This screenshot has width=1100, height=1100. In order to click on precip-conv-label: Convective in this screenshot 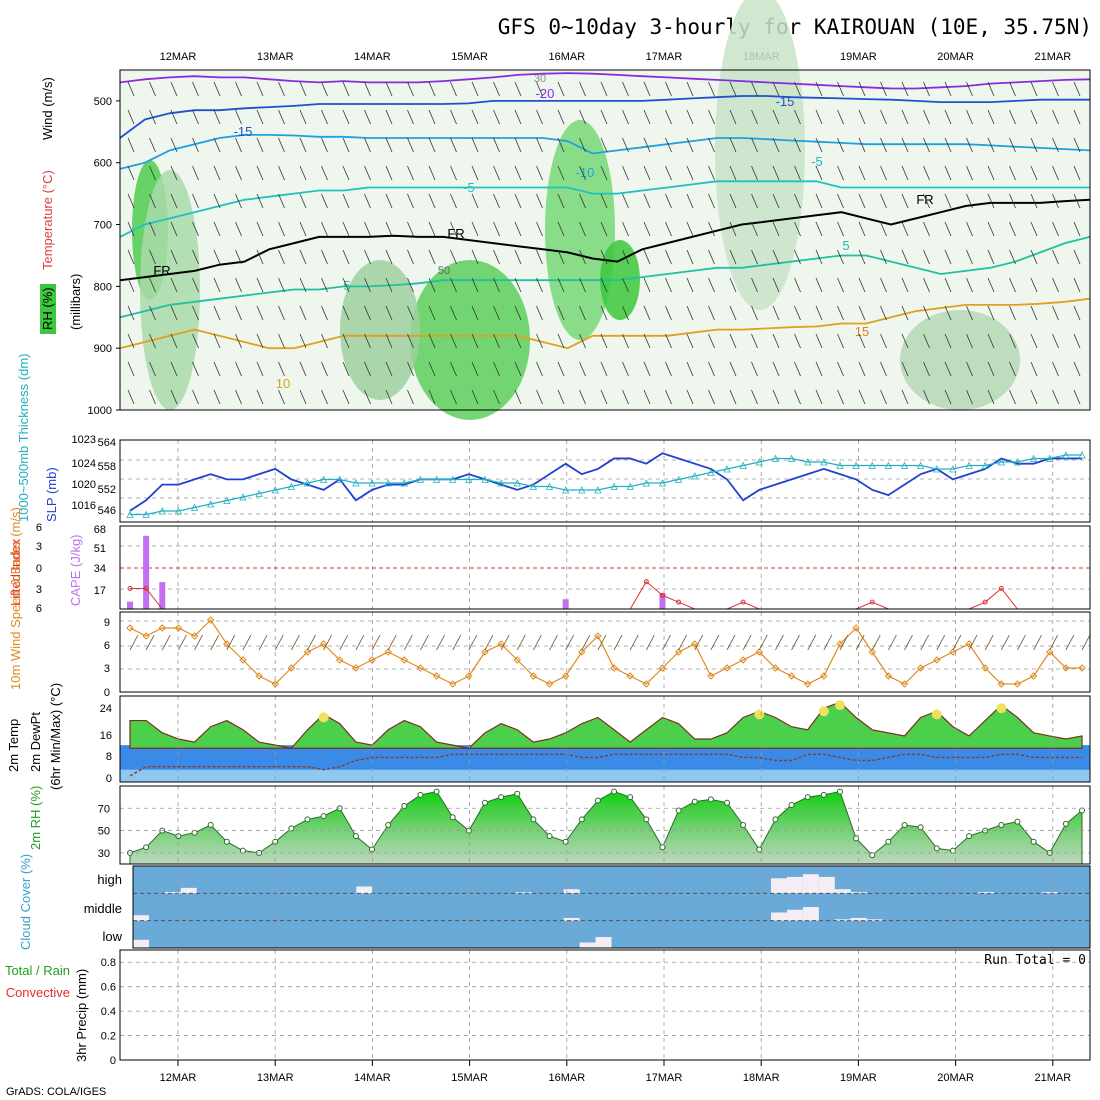, I will do `click(38, 992)`.